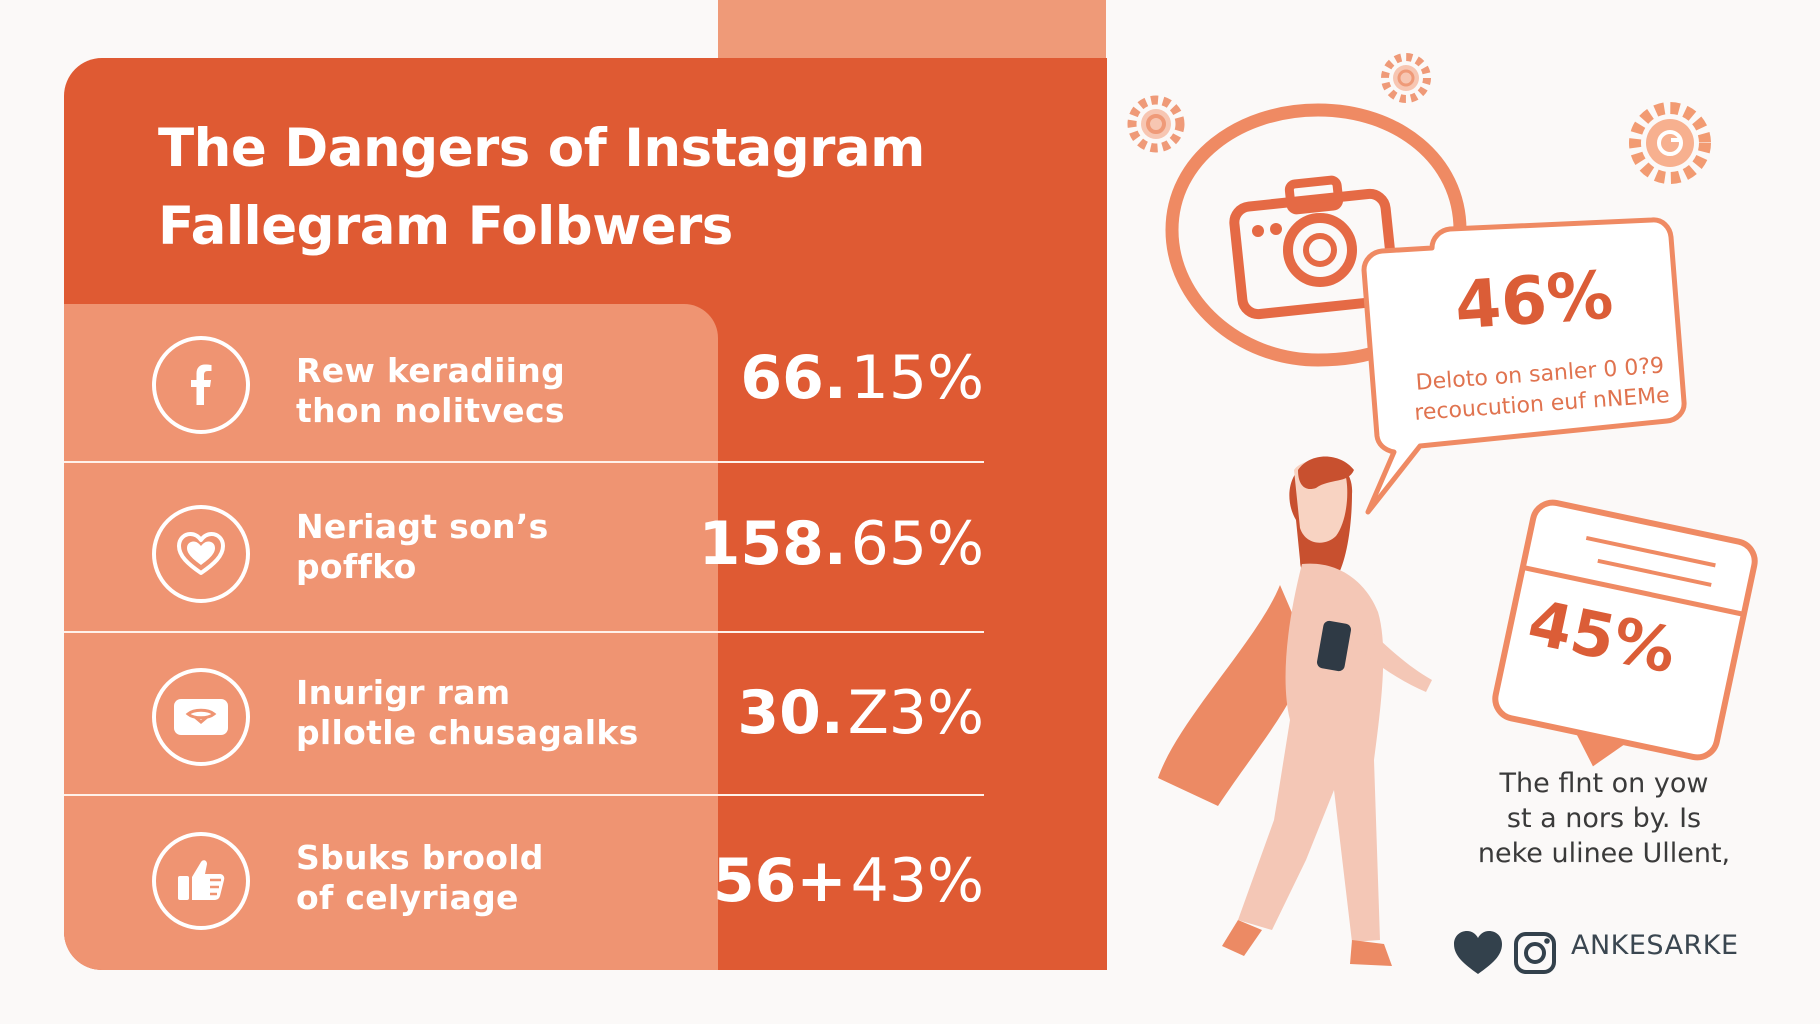  I want to click on stat-row: Neriagt son’s poffko 158.65%, so click(524, 548).